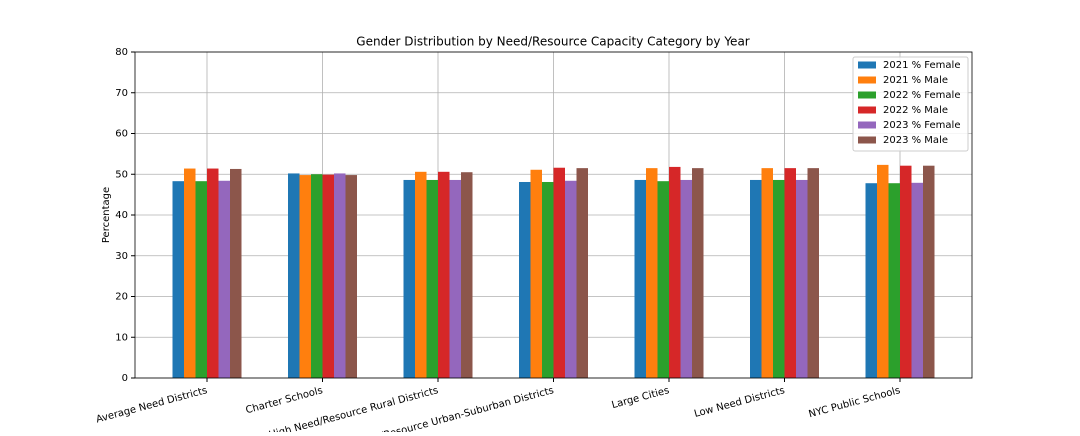 This screenshot has height=436, width=1080. I want to click on legend-label: 2023 % Female, so click(921, 125).